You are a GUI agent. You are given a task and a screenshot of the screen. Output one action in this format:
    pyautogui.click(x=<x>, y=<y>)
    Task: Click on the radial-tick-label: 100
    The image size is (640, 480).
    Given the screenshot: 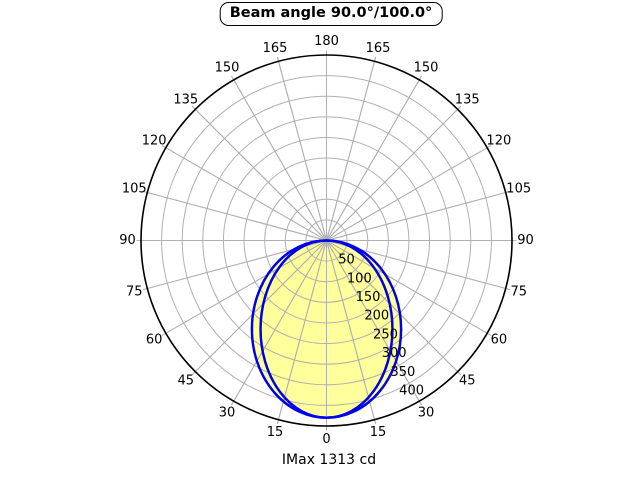 What is the action you would take?
    pyautogui.click(x=359, y=278)
    